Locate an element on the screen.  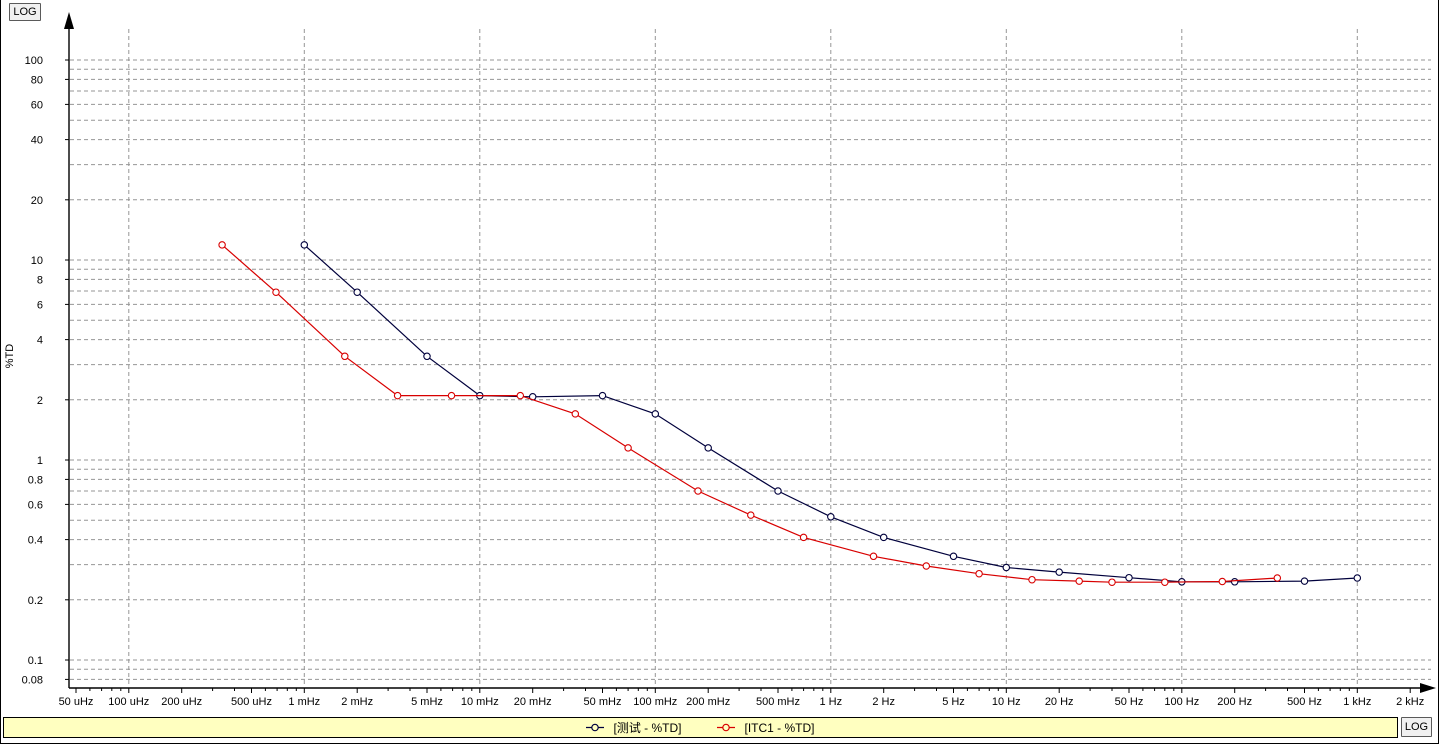
x-tick-label: 2 Hz is located at coordinates (883, 702).